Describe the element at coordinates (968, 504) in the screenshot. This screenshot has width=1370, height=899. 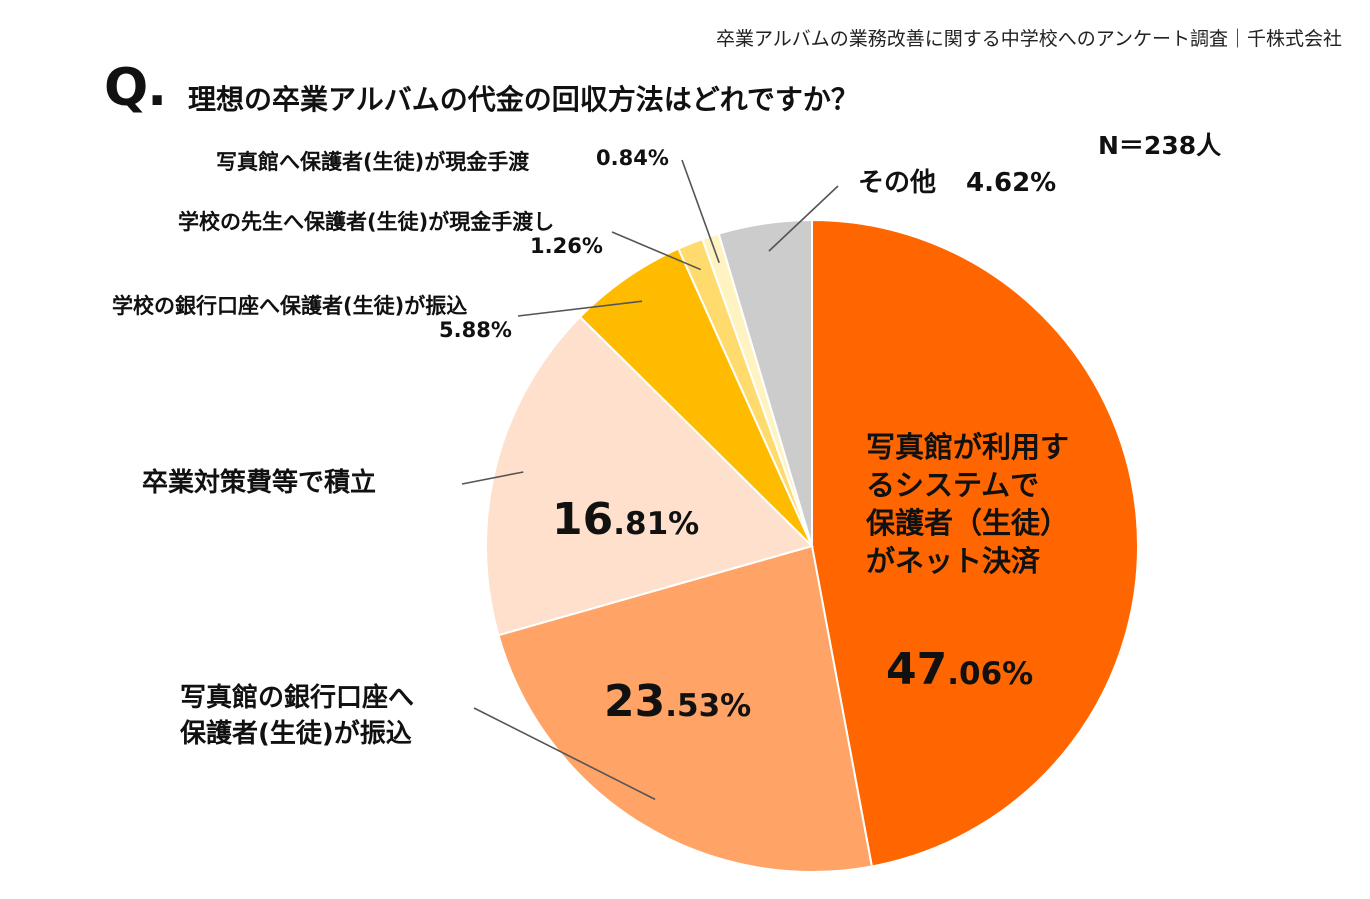
I see `slice-label-online-payment: 写真館が利用す るシステムで 保護者（生徒） がネット決済` at that location.